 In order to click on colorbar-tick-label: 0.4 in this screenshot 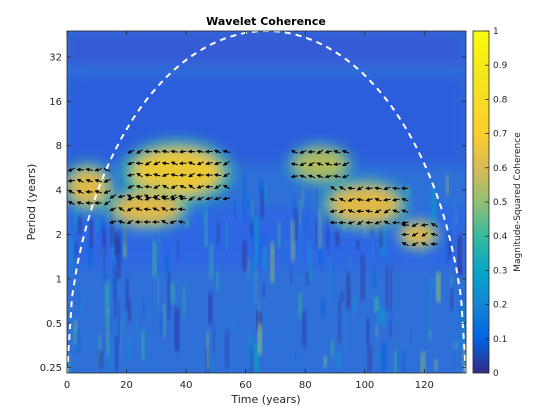, I will do `click(500, 237)`.